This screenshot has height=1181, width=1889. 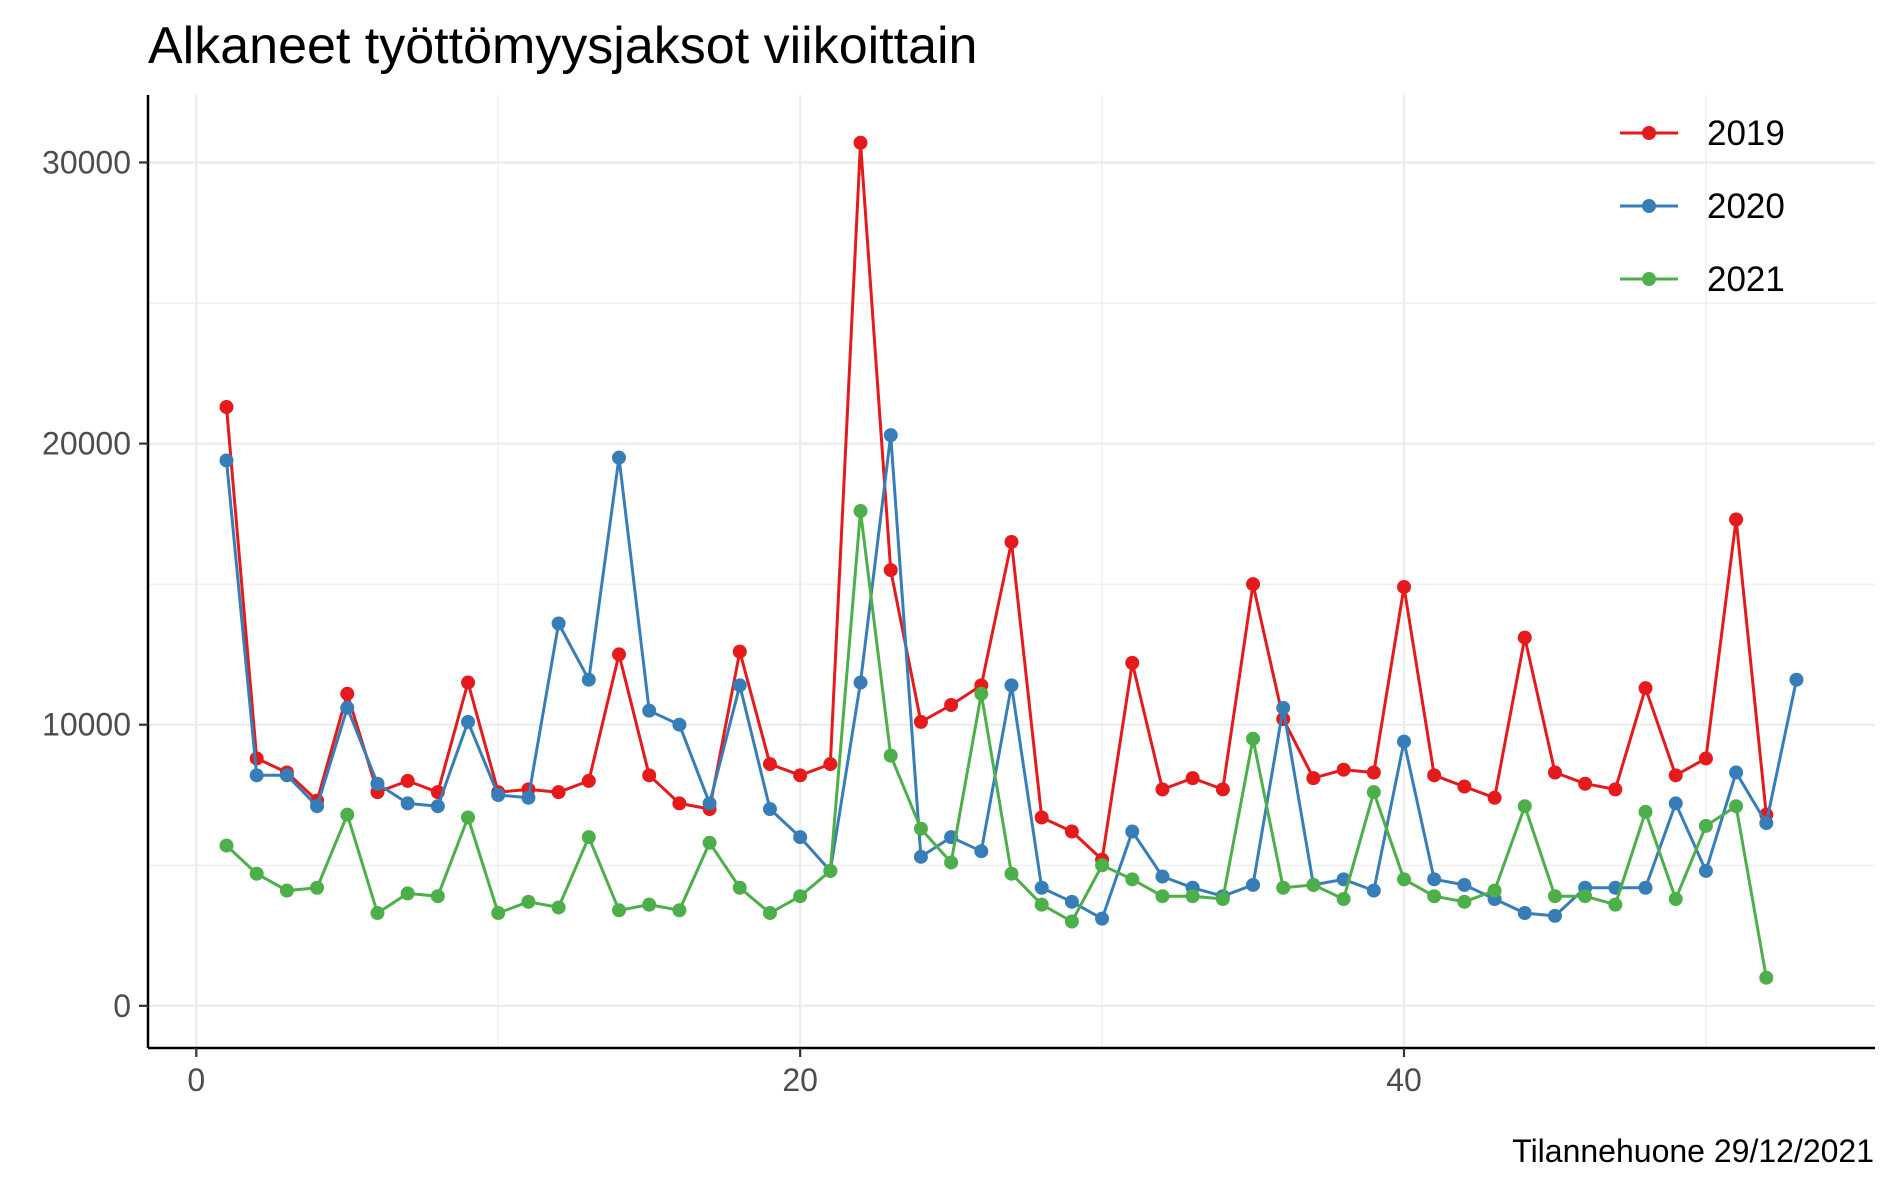 I want to click on legend-item-2020: 2020, so click(x=1702, y=206).